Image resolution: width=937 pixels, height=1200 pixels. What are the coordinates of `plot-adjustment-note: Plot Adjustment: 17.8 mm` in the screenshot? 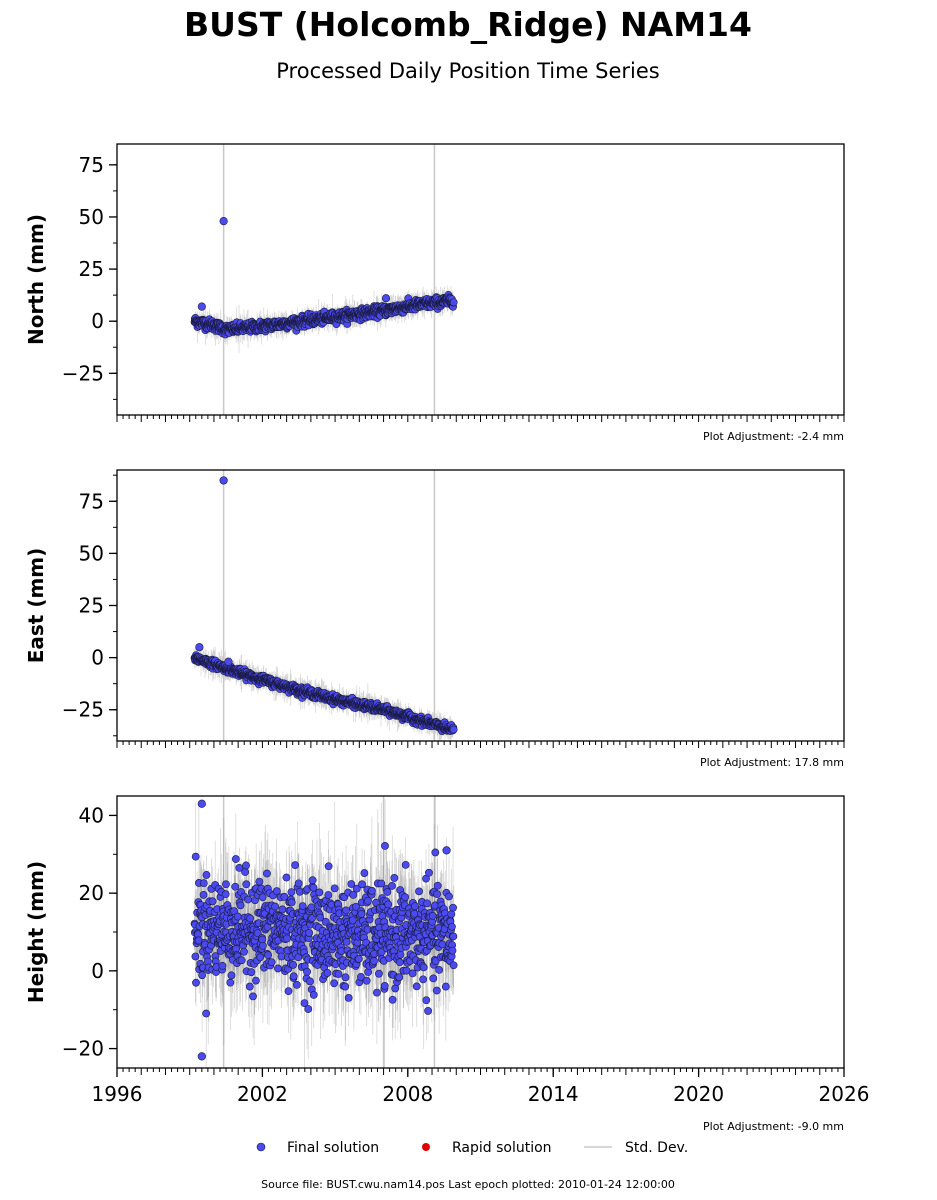 It's located at (772, 762).